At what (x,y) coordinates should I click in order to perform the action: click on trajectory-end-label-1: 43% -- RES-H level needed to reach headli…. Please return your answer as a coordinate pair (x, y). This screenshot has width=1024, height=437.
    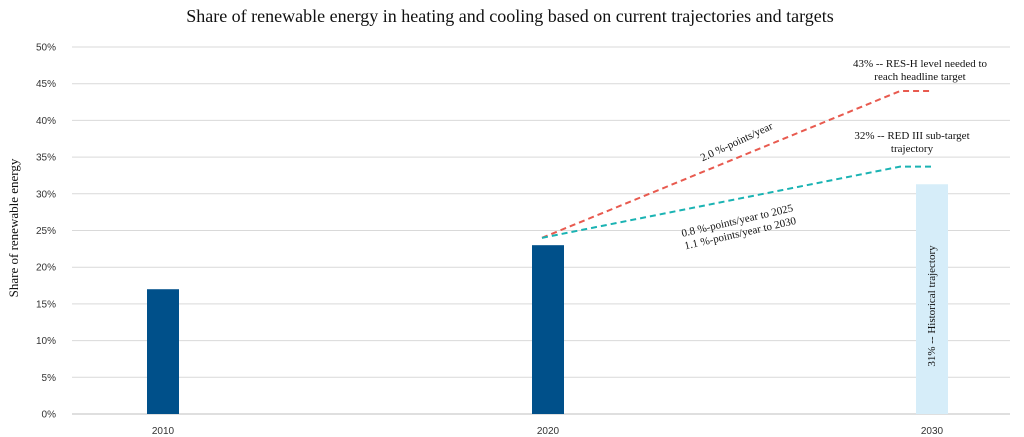
    Looking at the image, I should click on (920, 70).